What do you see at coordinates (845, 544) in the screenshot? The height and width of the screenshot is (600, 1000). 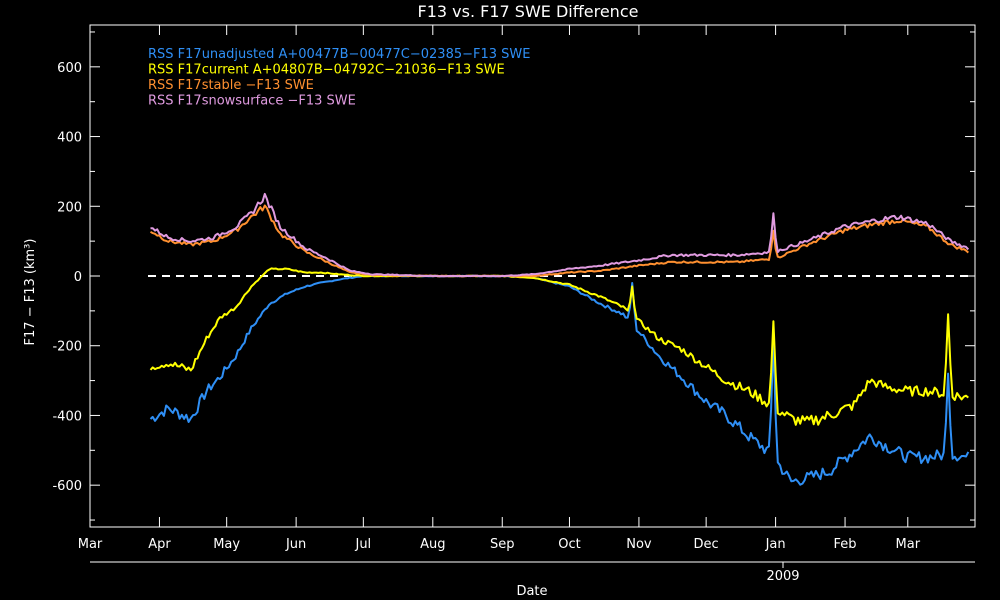 I see `x-tick-label: Feb` at bounding box center [845, 544].